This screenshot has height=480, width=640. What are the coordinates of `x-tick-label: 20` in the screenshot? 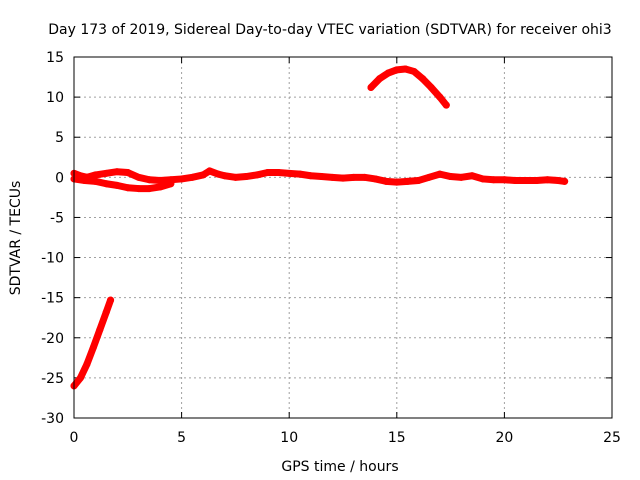 It's located at (504, 438).